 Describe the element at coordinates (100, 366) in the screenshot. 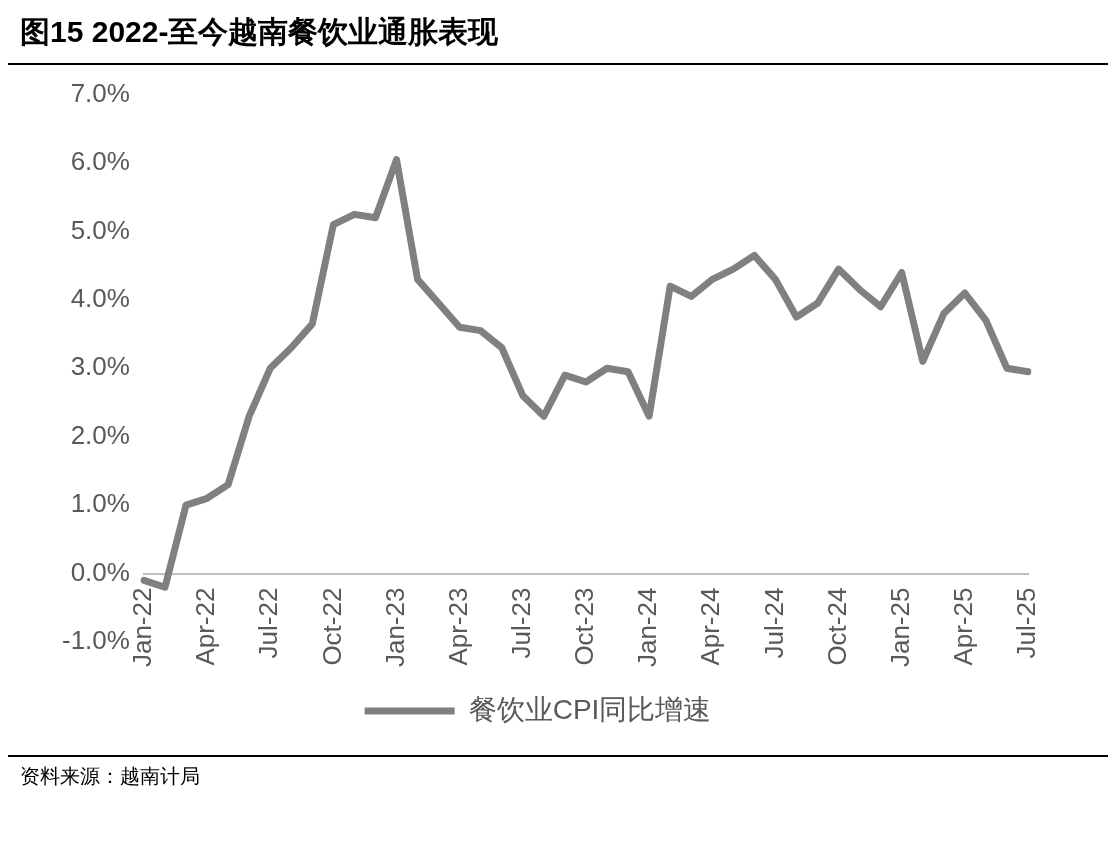

I see `y-tick-label: 3.0%` at that location.